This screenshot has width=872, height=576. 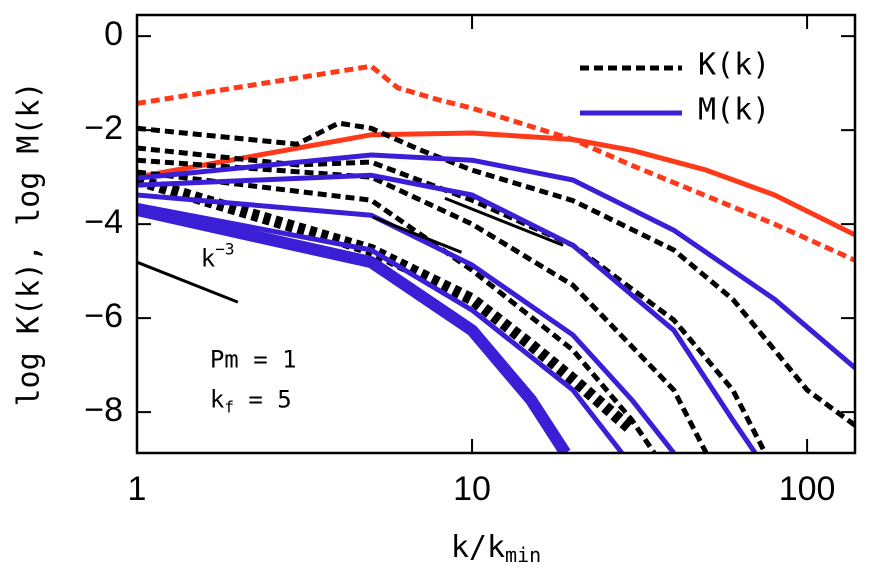 What do you see at coordinates (807, 489) in the screenshot?
I see `x-tick-label: 100` at bounding box center [807, 489].